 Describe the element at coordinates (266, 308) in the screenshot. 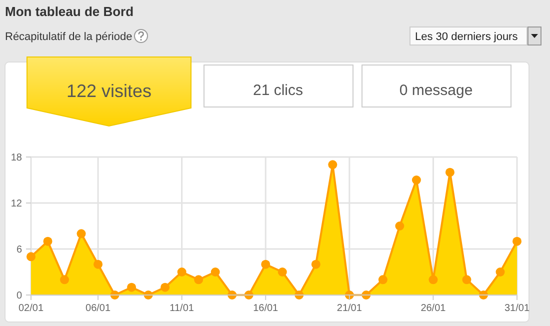

I see `x-tick-label: 16/01` at that location.